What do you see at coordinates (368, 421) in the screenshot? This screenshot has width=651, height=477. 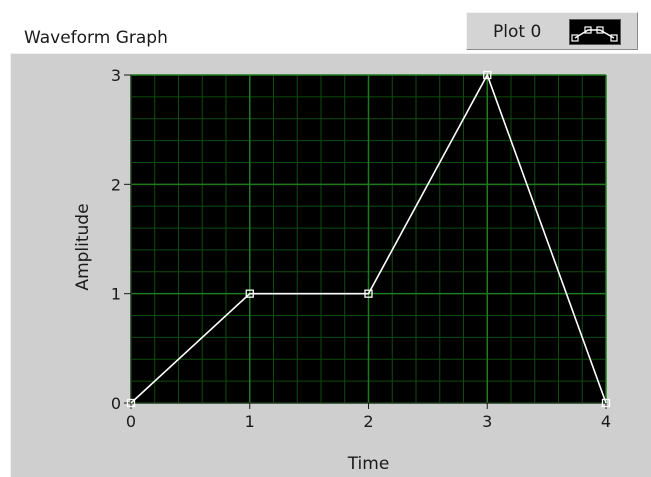 I see `x-tick-label: 2` at bounding box center [368, 421].